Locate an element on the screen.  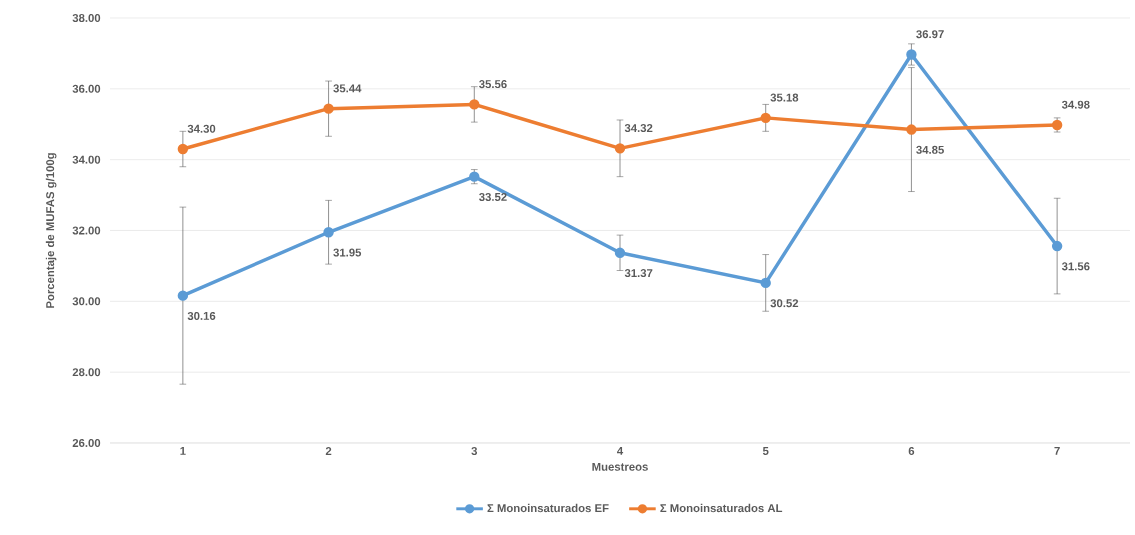
x-tick-label: 6 is located at coordinates (911, 451).